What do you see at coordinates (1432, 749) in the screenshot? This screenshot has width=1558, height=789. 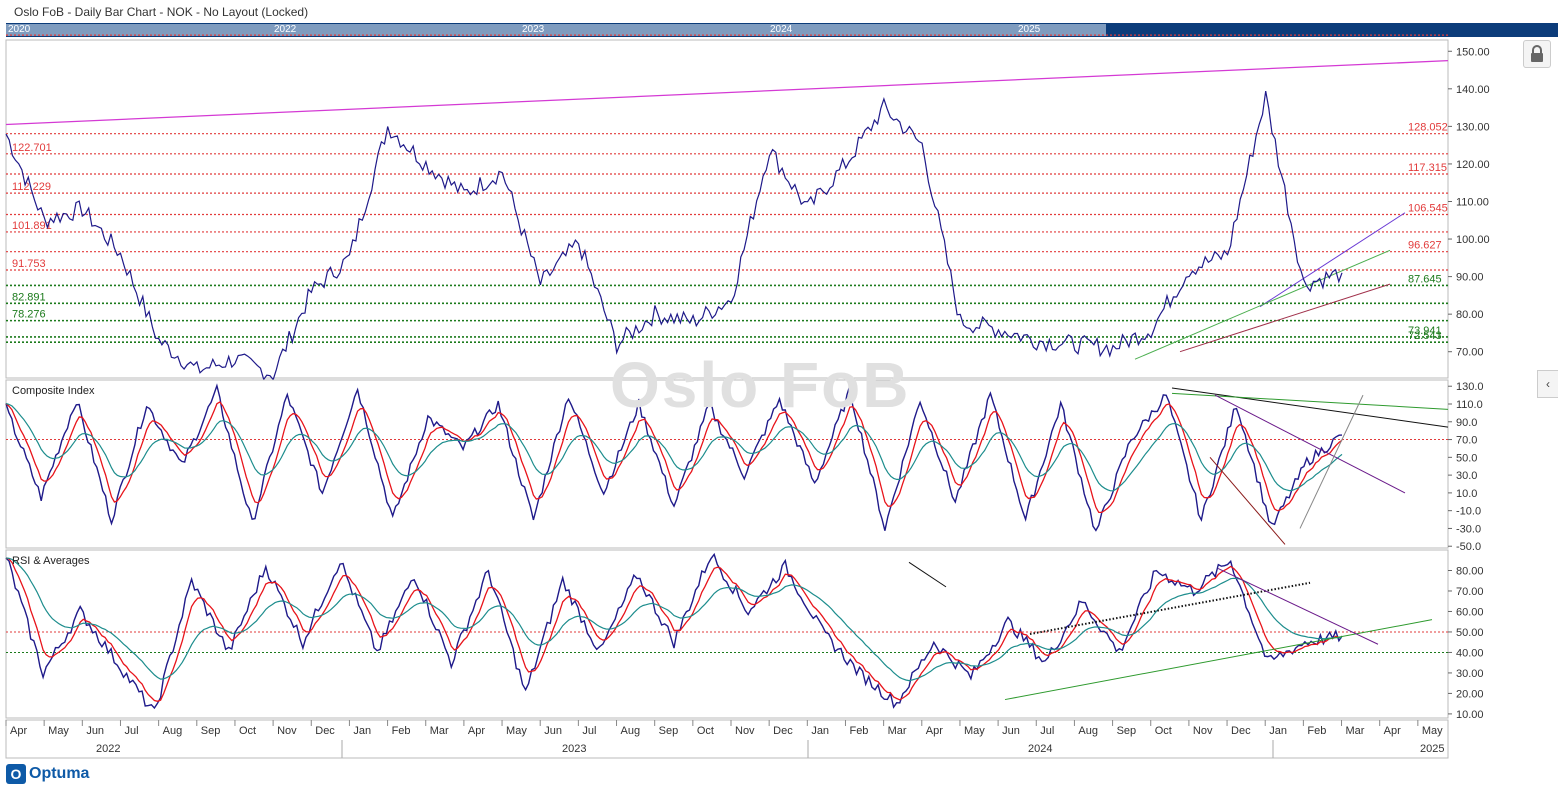 I see `year-label: 2025` at bounding box center [1432, 749].